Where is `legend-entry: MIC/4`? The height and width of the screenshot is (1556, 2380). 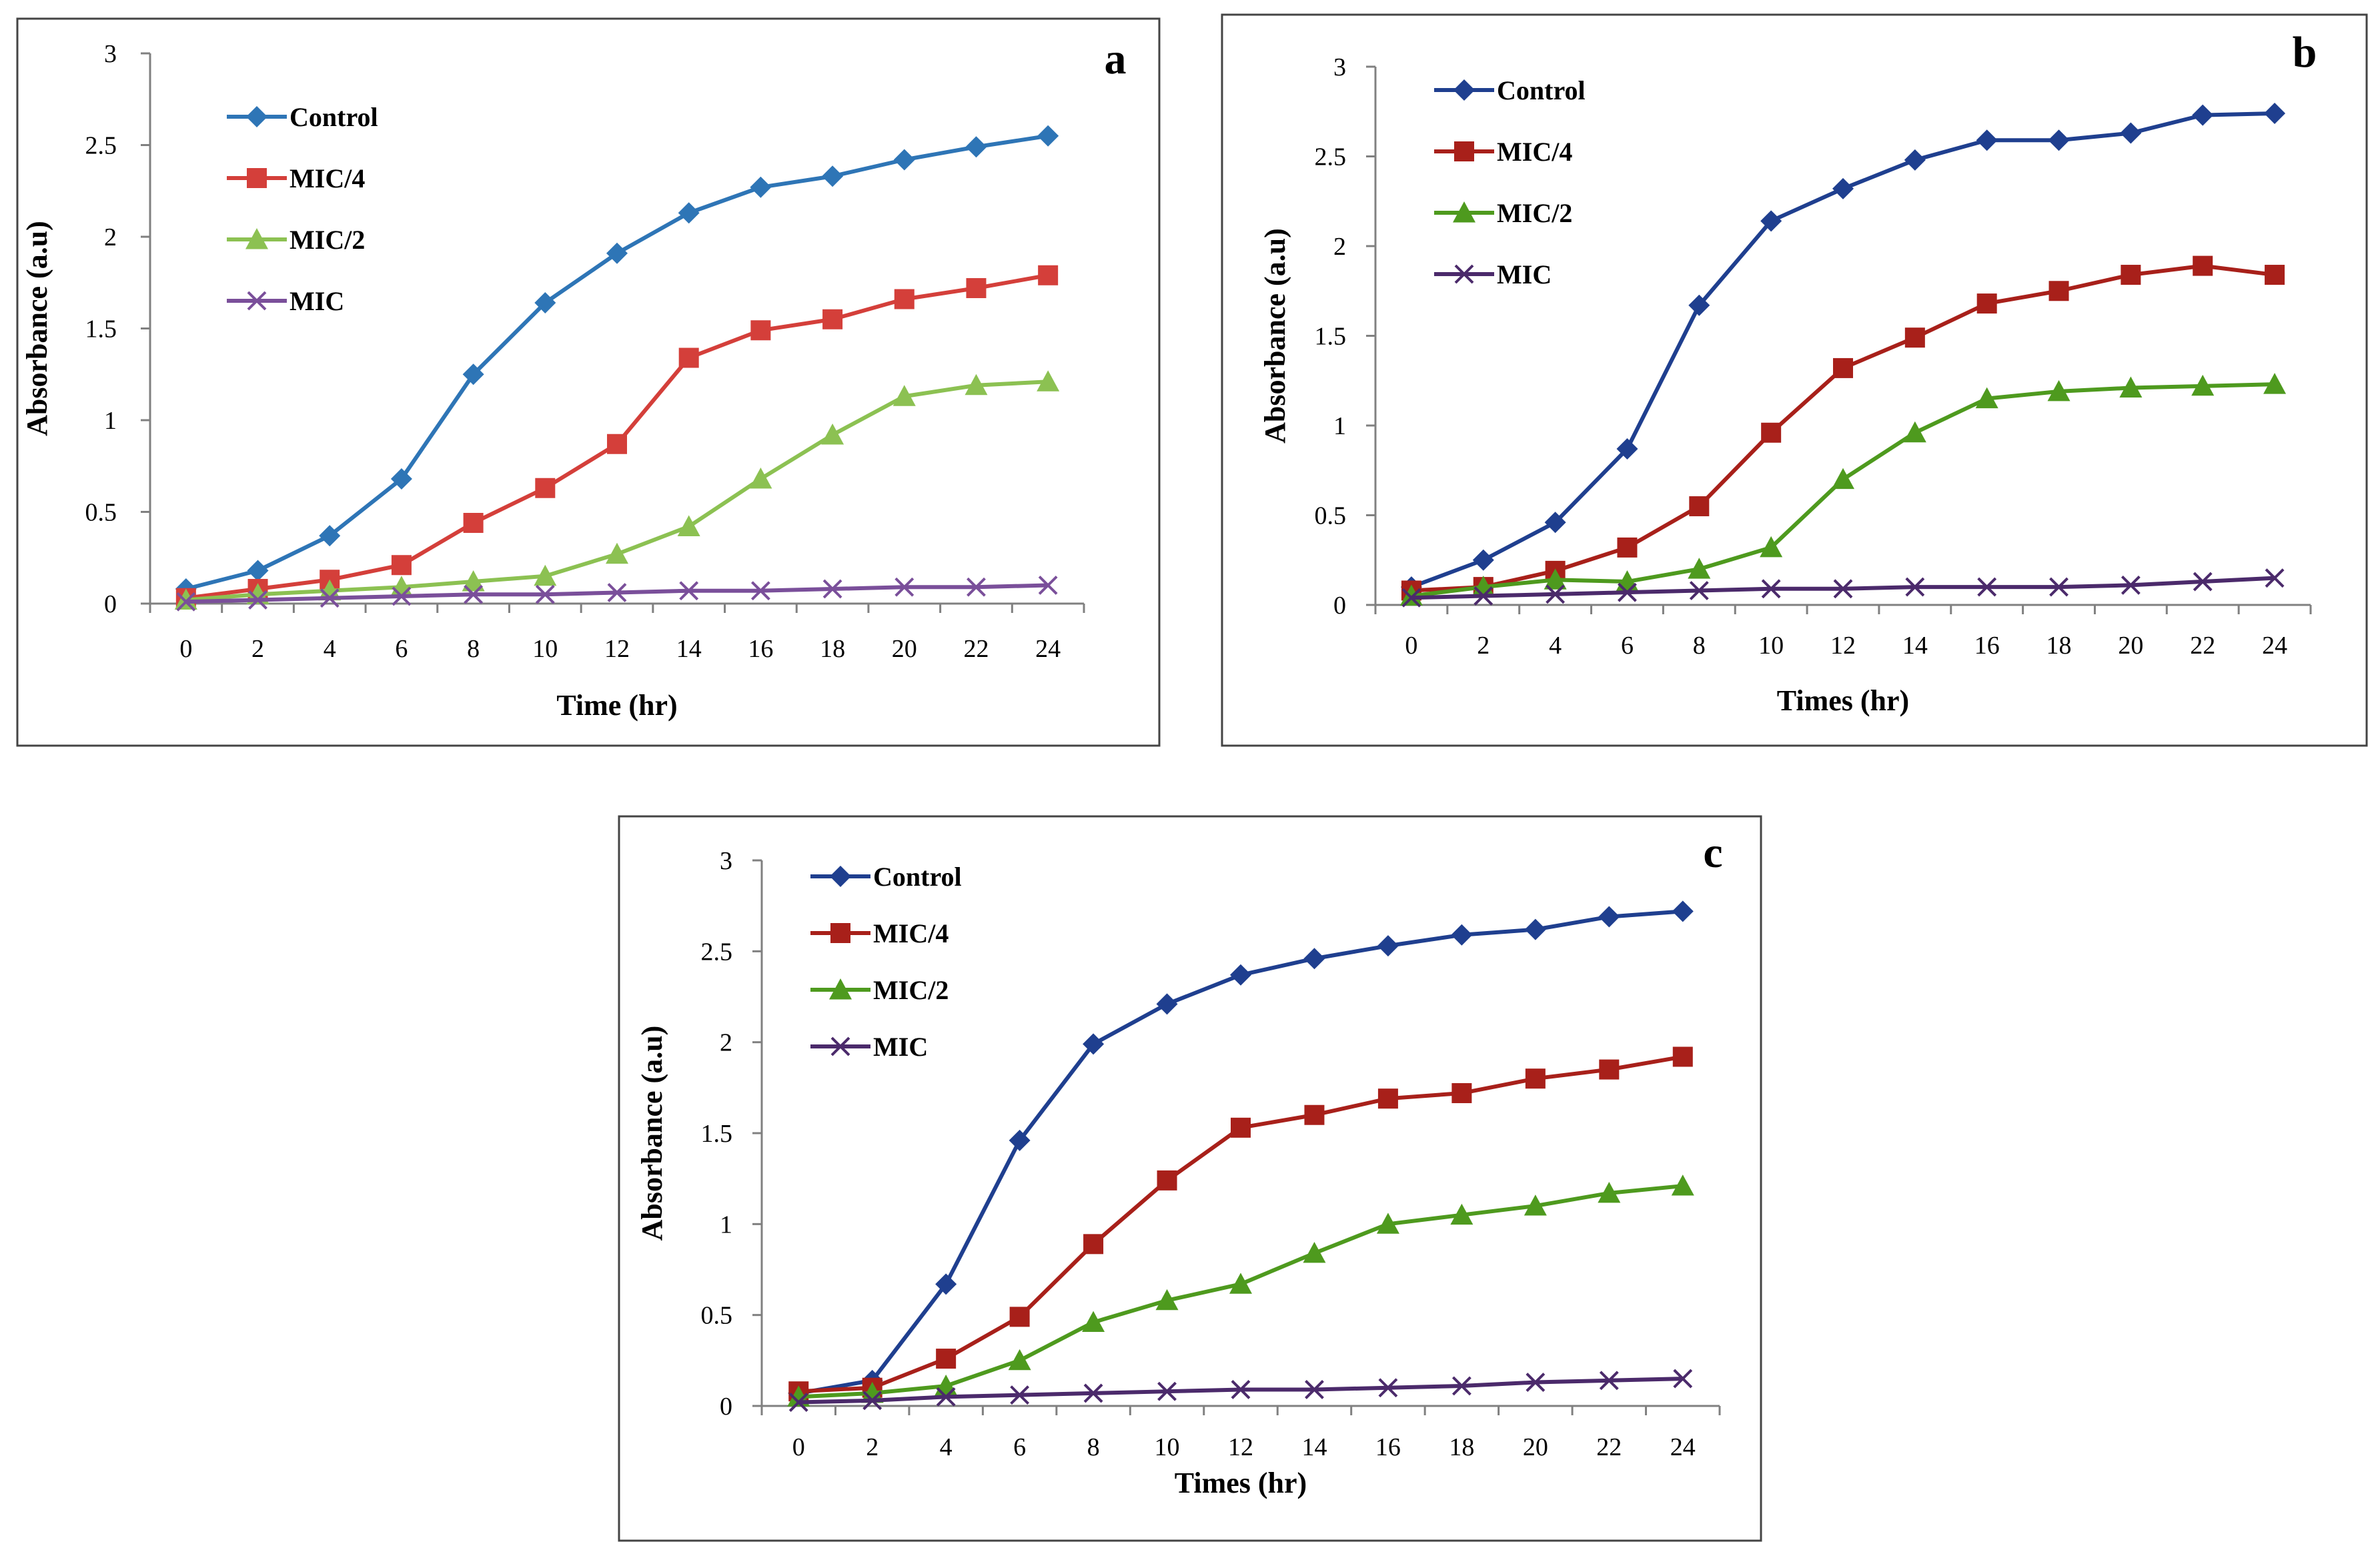 legend-entry: MIC/4 is located at coordinates (879, 933).